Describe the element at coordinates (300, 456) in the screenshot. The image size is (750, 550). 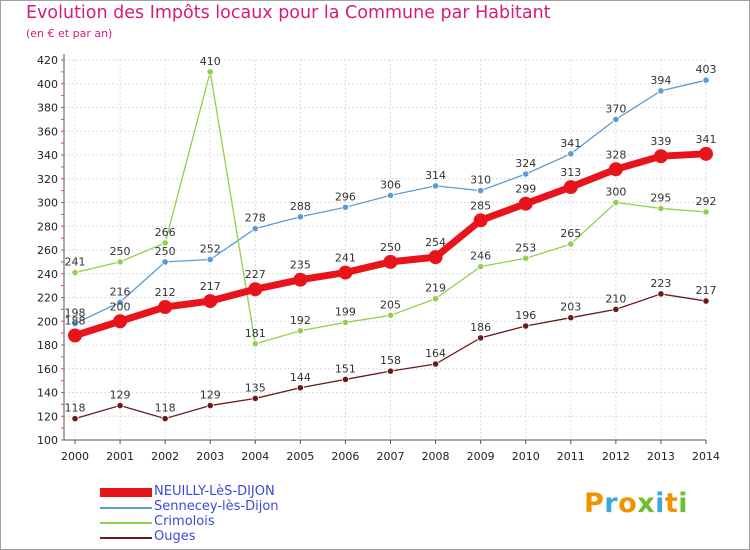
I see `x-tick-label: 2005` at that location.